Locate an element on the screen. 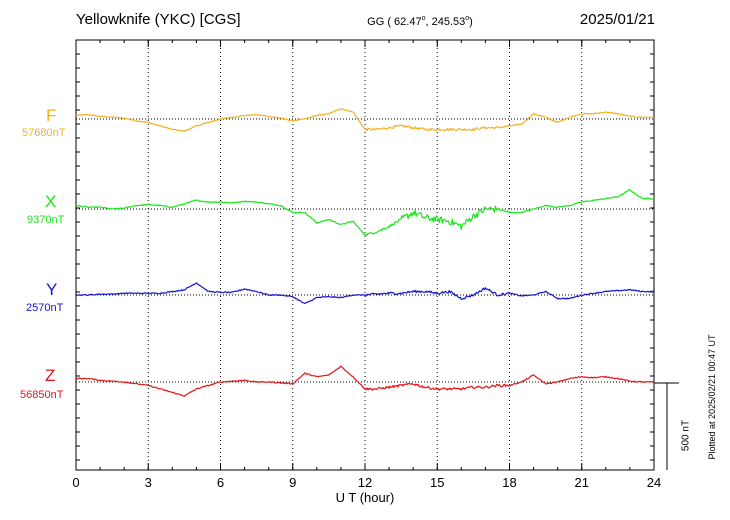  label-y: Y is located at coordinates (52, 289).